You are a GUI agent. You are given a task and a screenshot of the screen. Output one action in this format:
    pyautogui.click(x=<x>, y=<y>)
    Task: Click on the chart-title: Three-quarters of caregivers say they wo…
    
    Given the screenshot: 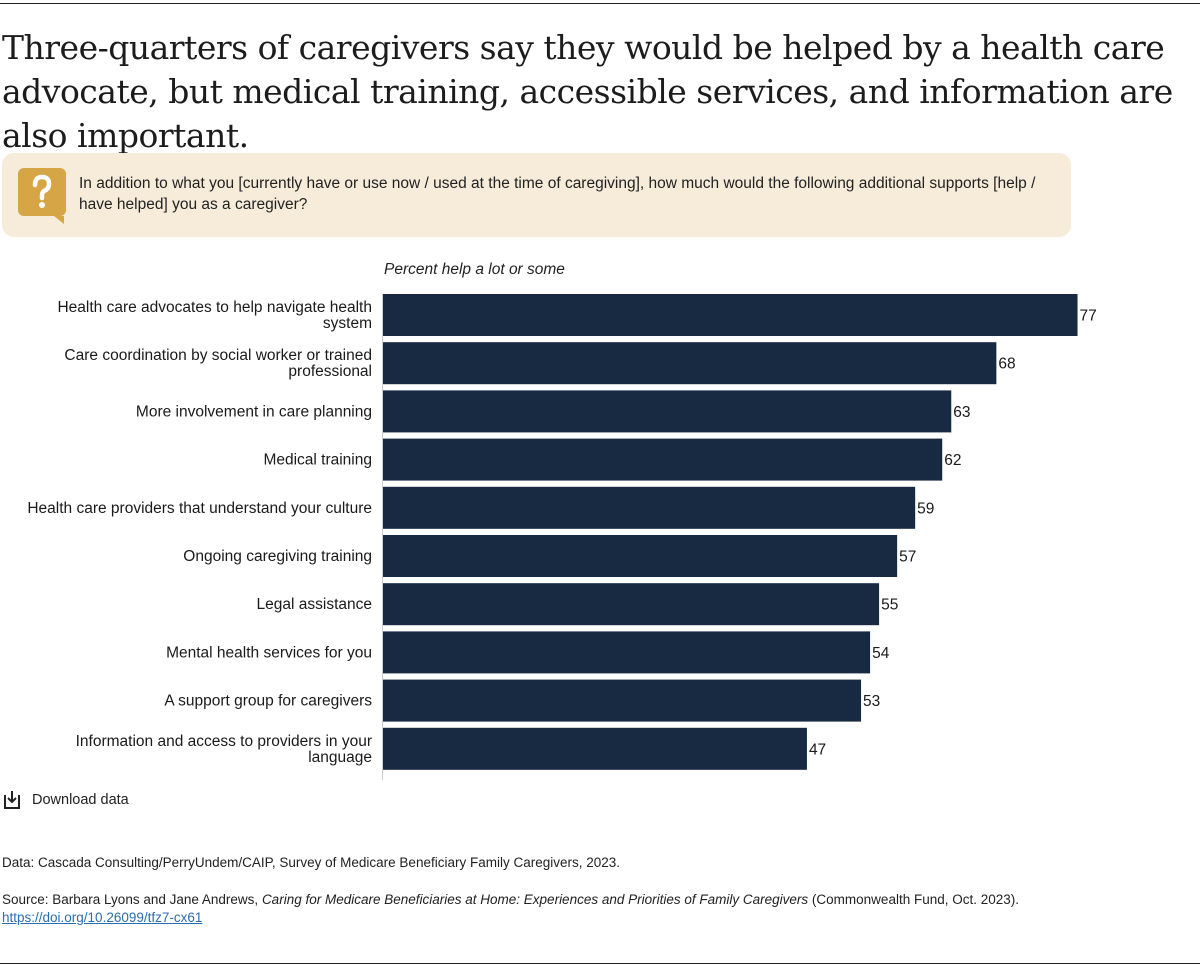 What is the action you would take?
    pyautogui.click(x=587, y=91)
    